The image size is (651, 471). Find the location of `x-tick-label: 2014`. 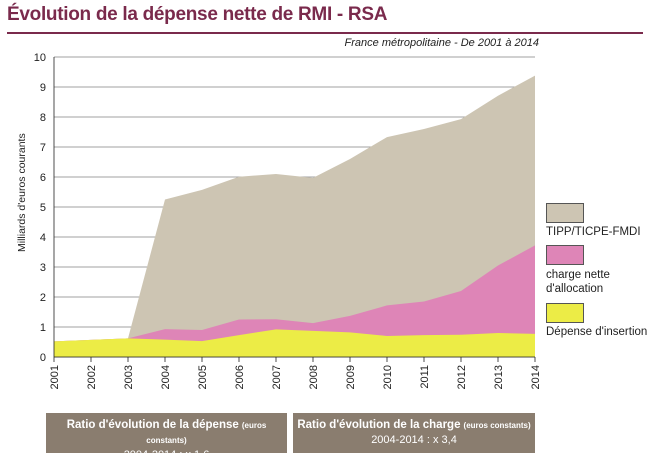

x-tick-label: 2014 is located at coordinates (536, 377).